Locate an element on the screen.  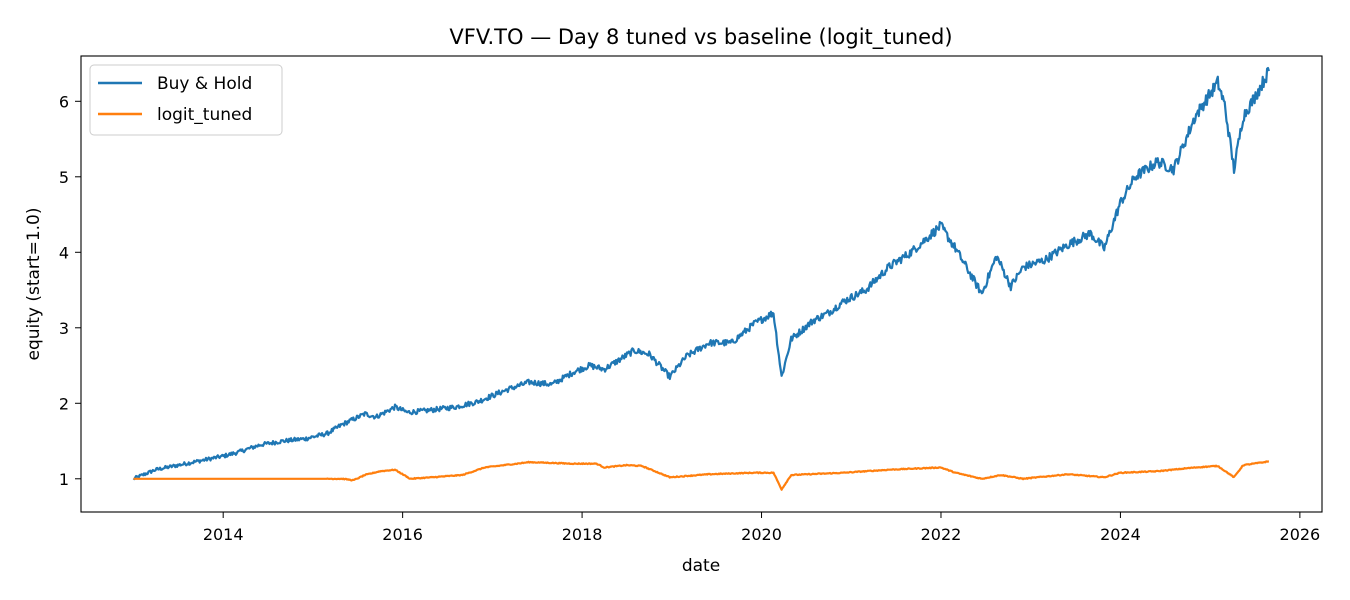
y-tick-label: 6 is located at coordinates (64, 101).